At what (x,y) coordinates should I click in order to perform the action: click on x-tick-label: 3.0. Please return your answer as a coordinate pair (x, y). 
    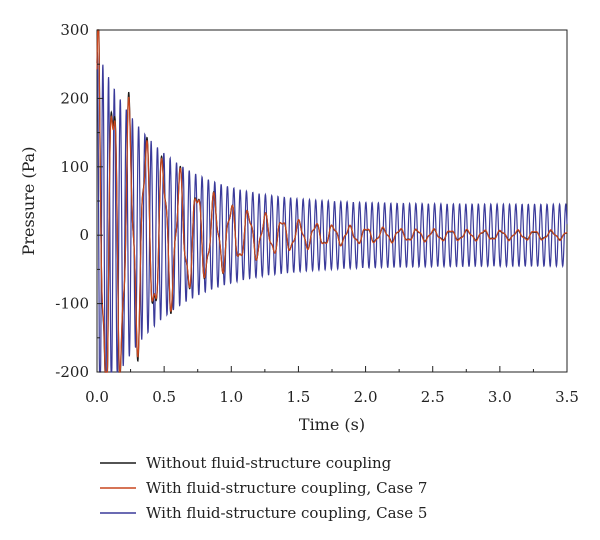
    Looking at the image, I should click on (500, 397).